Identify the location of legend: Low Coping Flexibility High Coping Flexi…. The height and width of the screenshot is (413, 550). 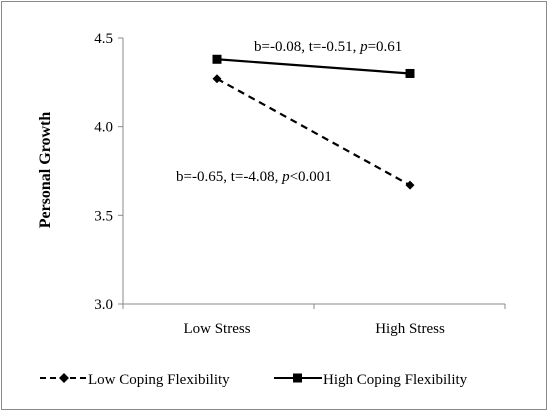
(254, 380).